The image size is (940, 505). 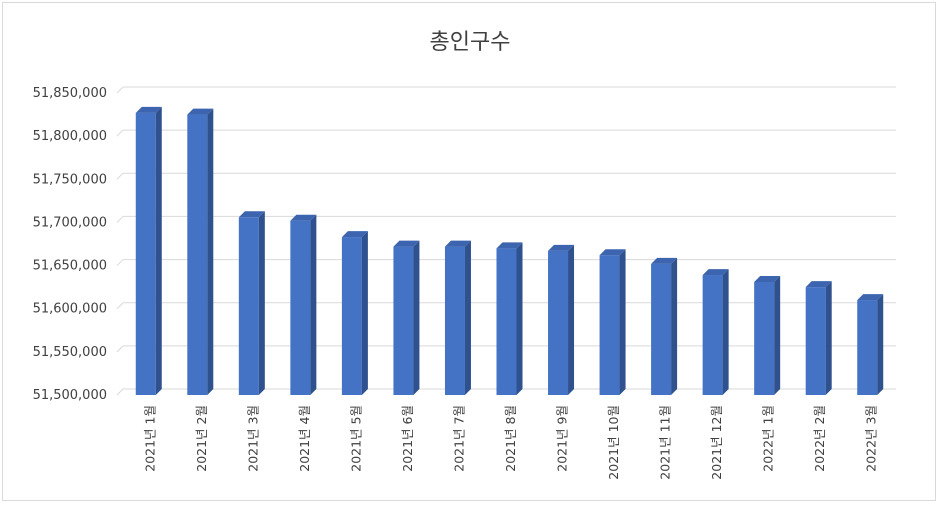 What do you see at coordinates (871, 438) in the screenshot?
I see `x-category-label: 2022년 3월` at bounding box center [871, 438].